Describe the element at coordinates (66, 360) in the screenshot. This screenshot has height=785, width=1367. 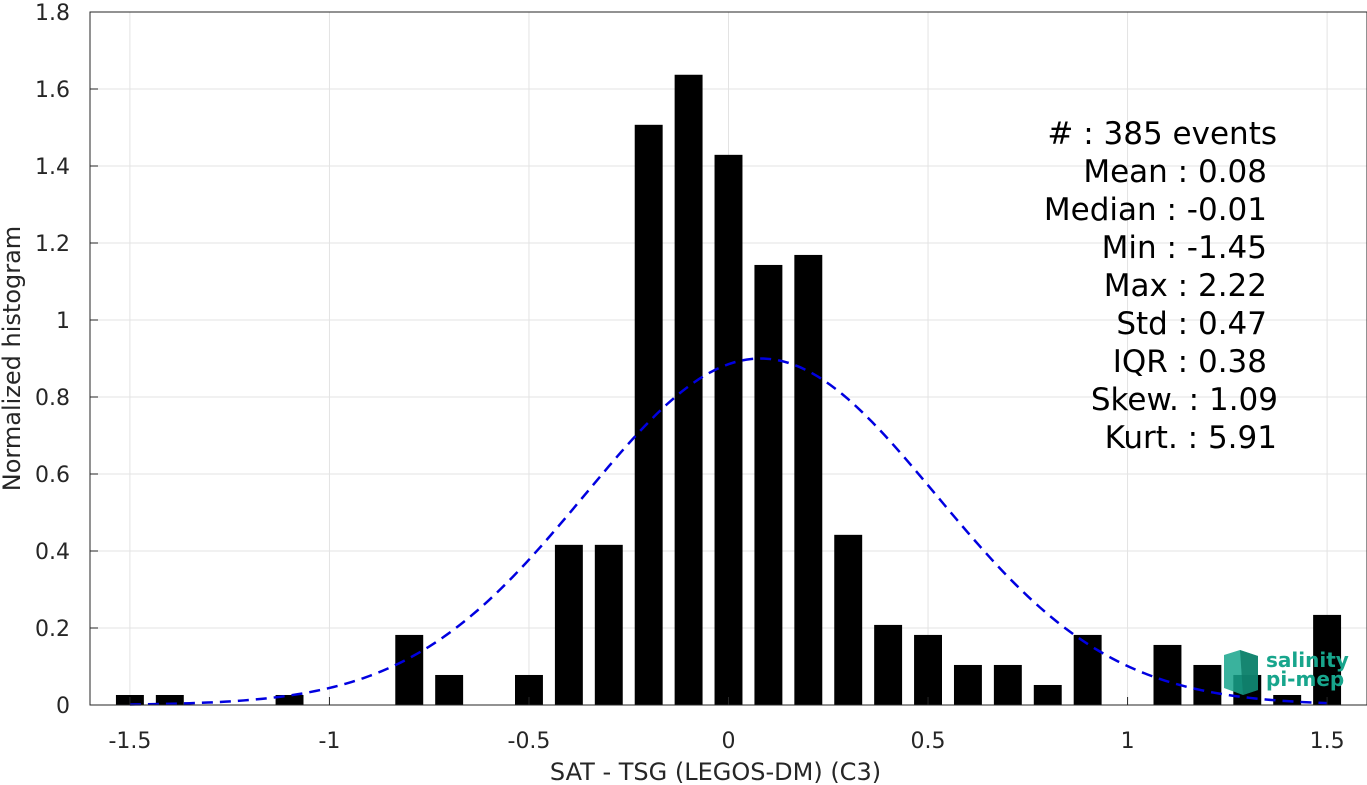
I see `y-axis-ticks: 0 0.2 0.4 0.6 0.8 1 1.2 1.4 1.6 1.8` at that location.